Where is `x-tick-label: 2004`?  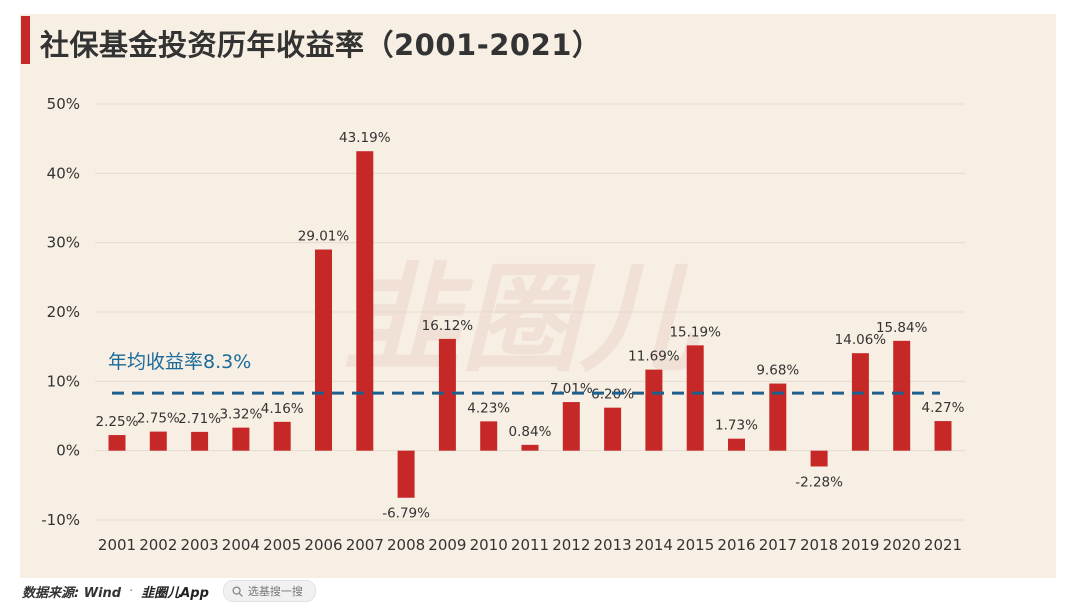 x-tick-label: 2004 is located at coordinates (241, 545).